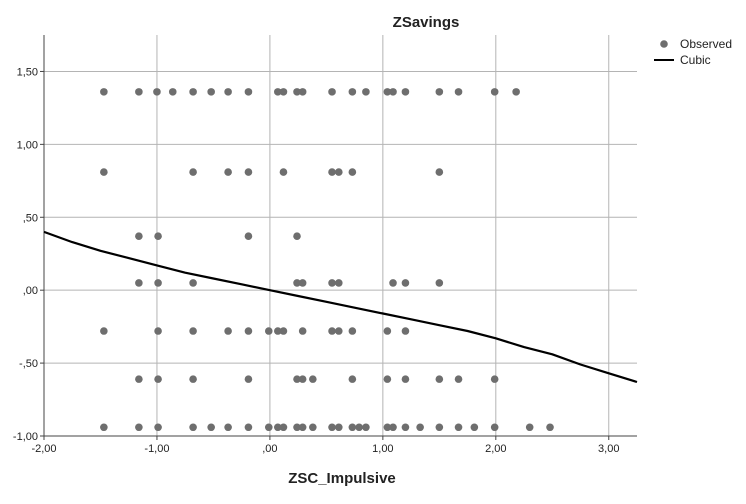  I want to click on x-axis-title: ZSC_Impulsive, so click(342, 478).